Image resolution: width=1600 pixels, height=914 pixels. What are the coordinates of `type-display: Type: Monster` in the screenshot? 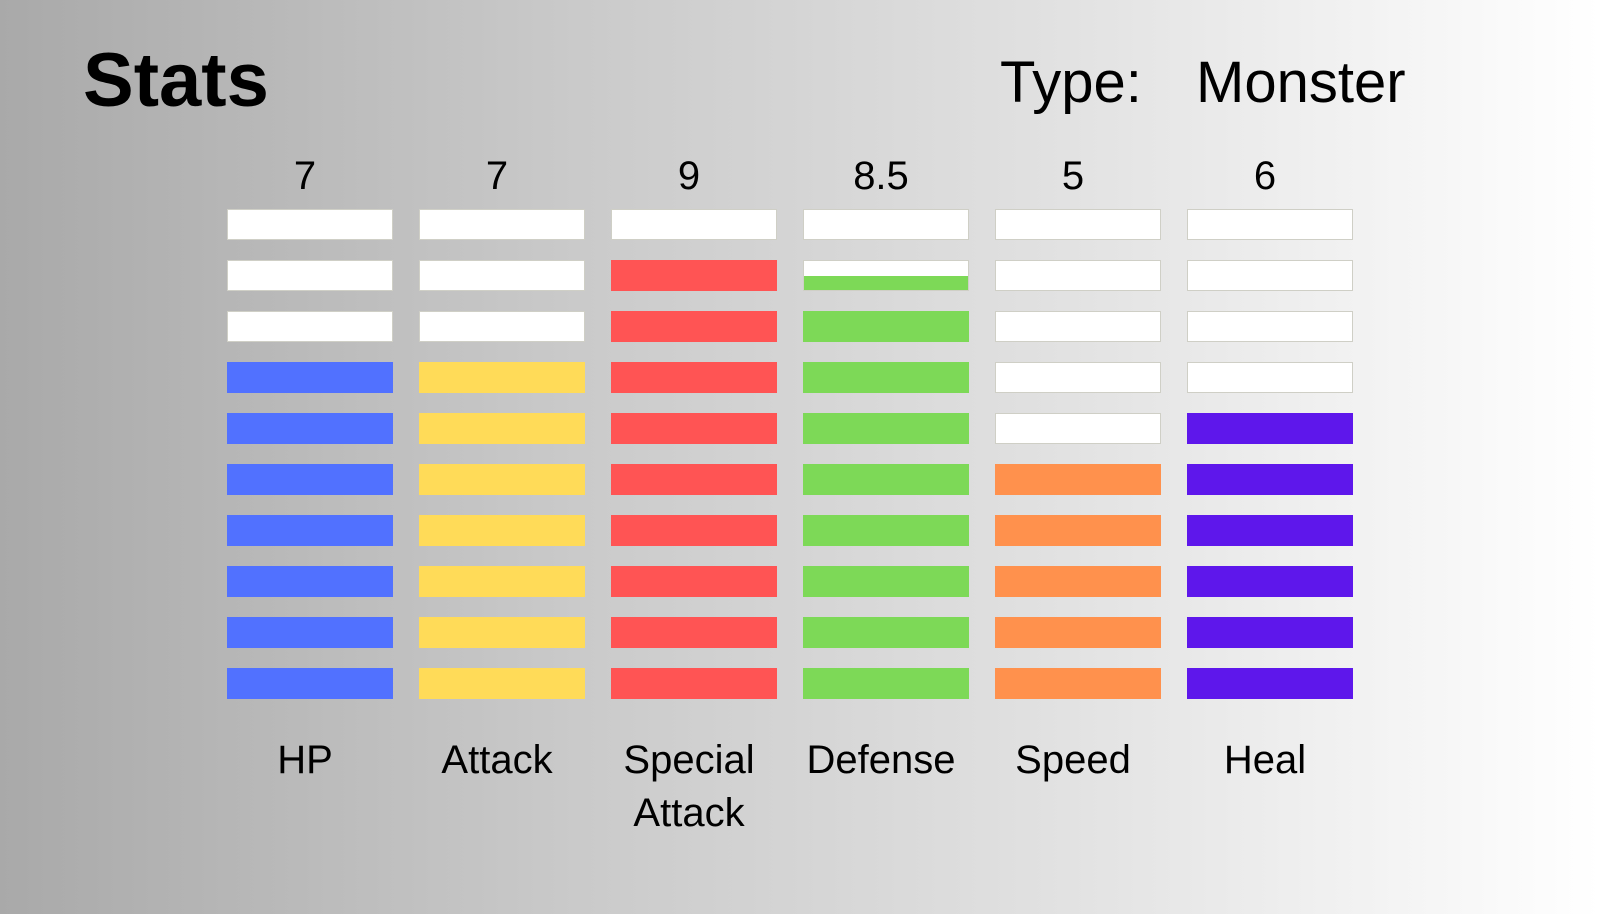 It's located at (1203, 83).